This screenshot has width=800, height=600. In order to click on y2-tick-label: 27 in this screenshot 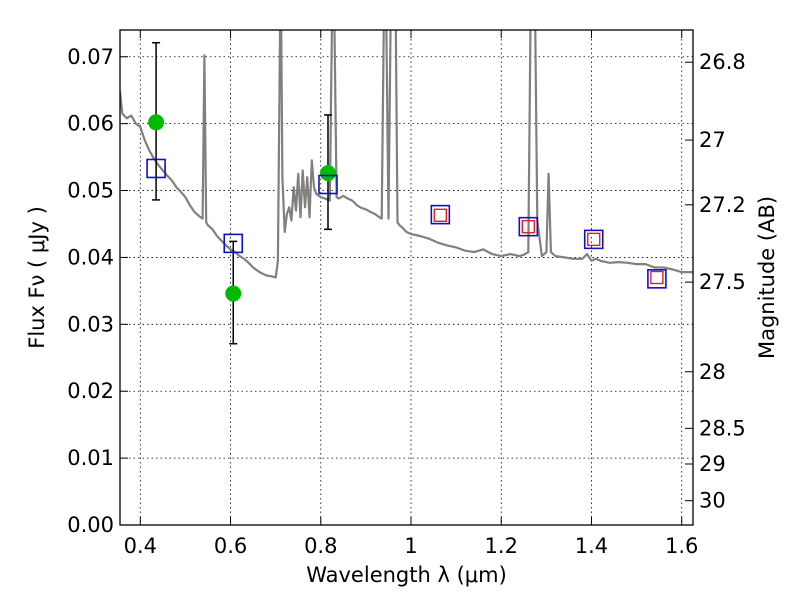, I will do `click(712, 140)`.